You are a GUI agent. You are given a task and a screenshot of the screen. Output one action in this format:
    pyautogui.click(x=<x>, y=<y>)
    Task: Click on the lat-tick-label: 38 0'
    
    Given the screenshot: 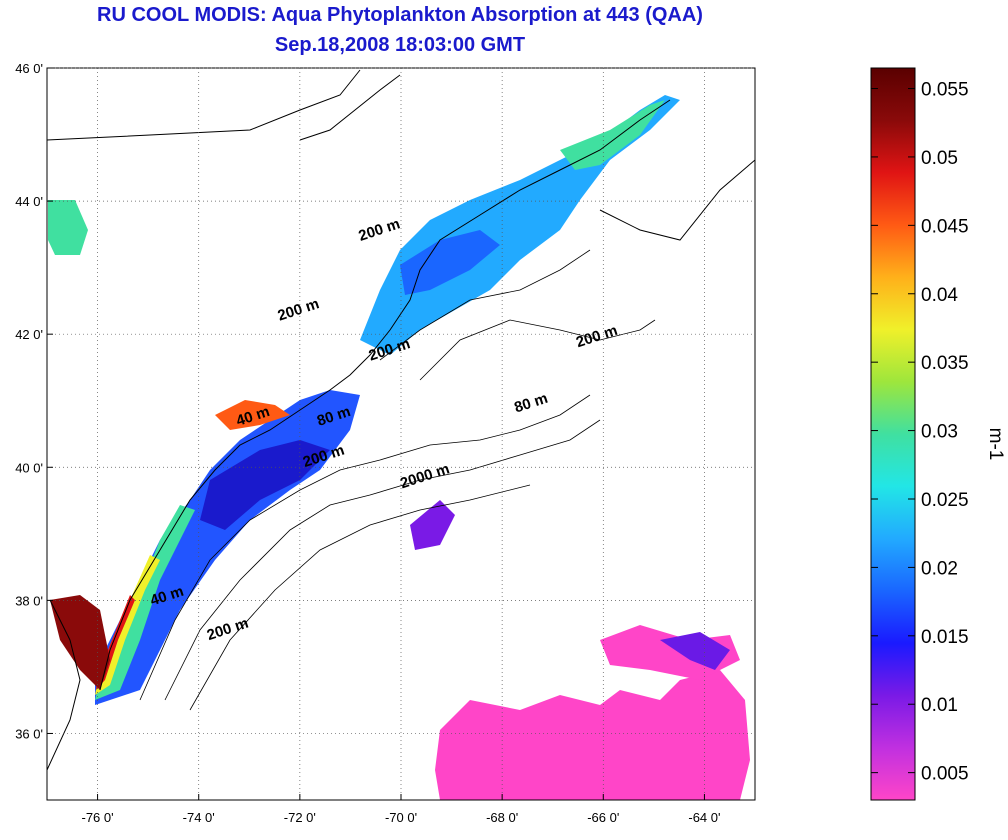 What is the action you would take?
    pyautogui.click(x=29, y=600)
    